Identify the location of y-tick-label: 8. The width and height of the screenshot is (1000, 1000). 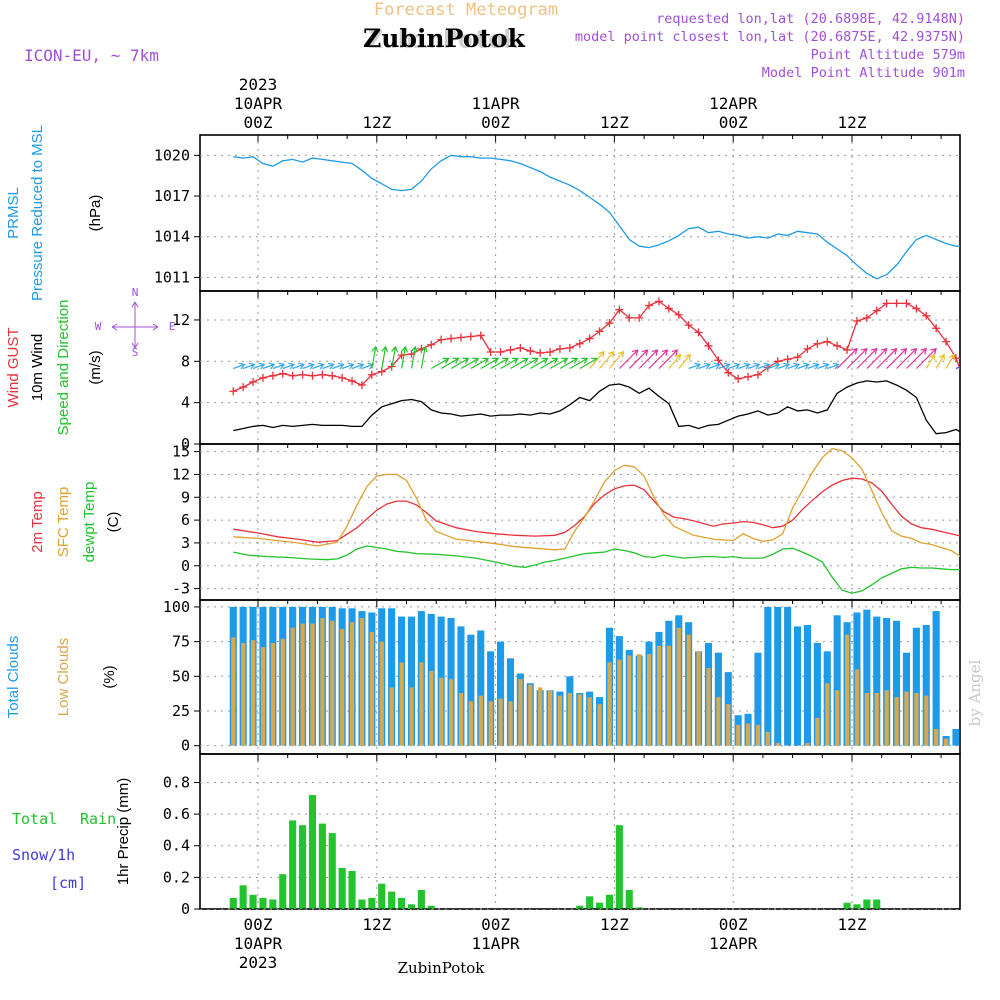
(185, 361).